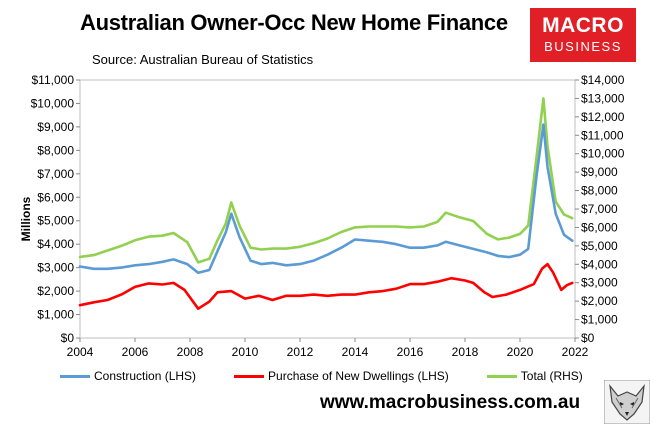 The width and height of the screenshot is (660, 430). I want to click on y-tick-label: $9,000, so click(55, 127).